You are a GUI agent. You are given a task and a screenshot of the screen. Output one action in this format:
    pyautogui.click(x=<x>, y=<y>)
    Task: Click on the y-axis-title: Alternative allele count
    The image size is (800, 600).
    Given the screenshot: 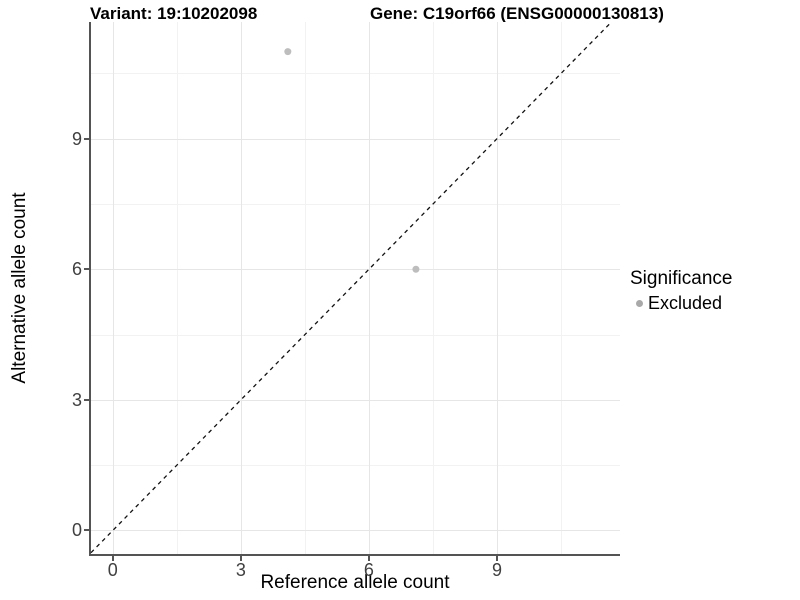 What is the action you would take?
    pyautogui.click(x=19, y=288)
    